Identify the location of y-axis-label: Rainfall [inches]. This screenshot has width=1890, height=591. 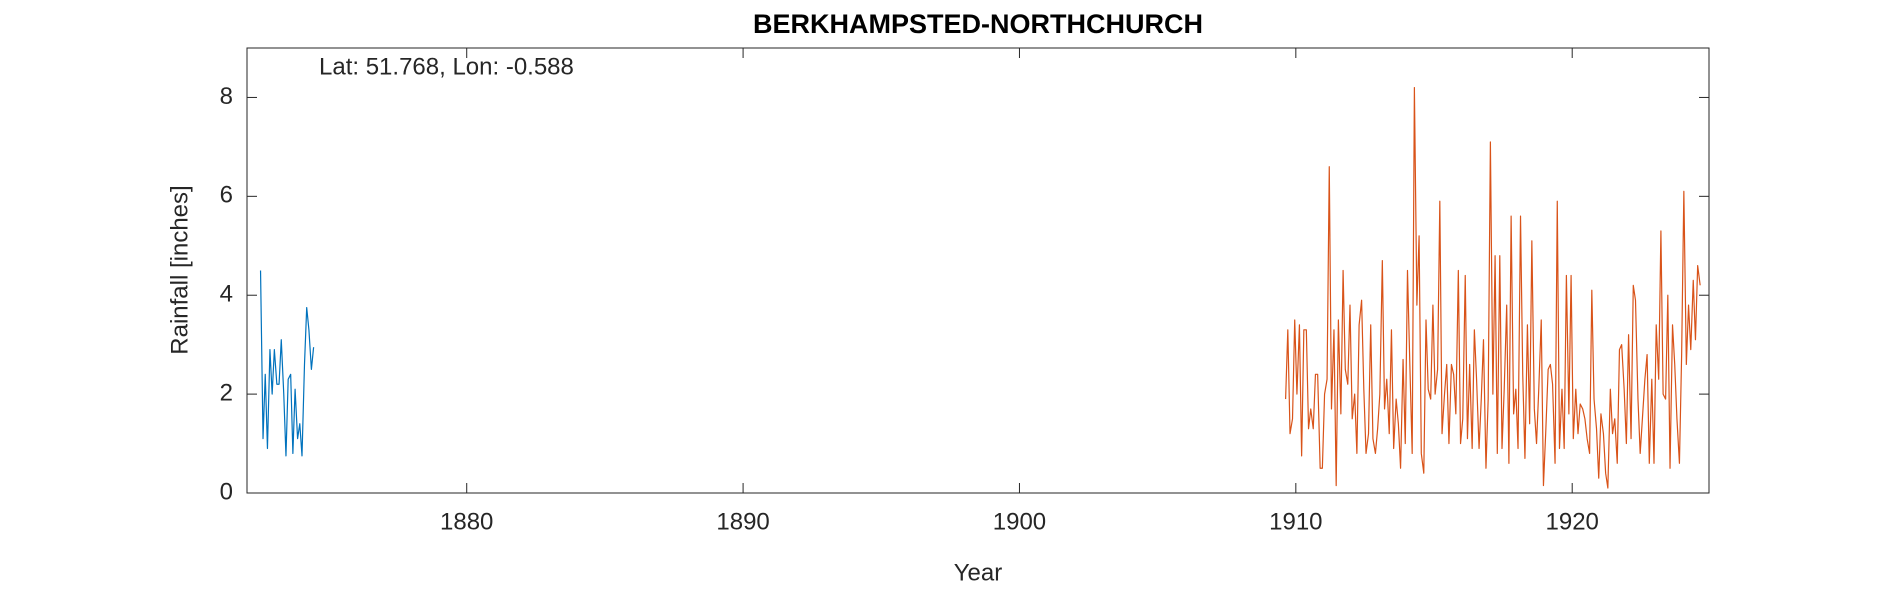
(179, 269).